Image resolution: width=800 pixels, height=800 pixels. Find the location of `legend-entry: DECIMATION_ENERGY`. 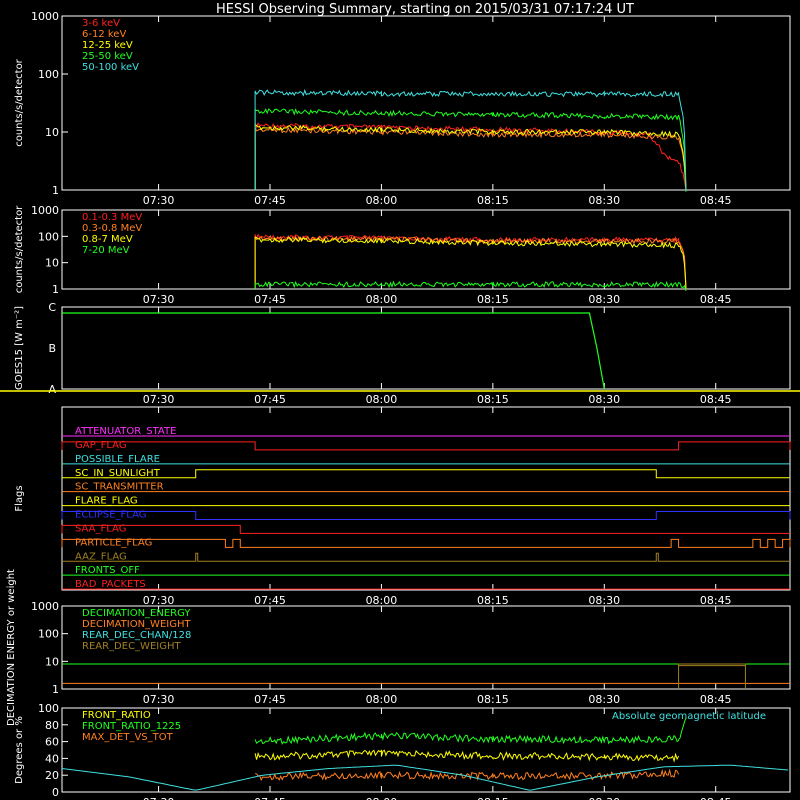

legend-entry: DECIMATION_ENERGY is located at coordinates (136, 613).